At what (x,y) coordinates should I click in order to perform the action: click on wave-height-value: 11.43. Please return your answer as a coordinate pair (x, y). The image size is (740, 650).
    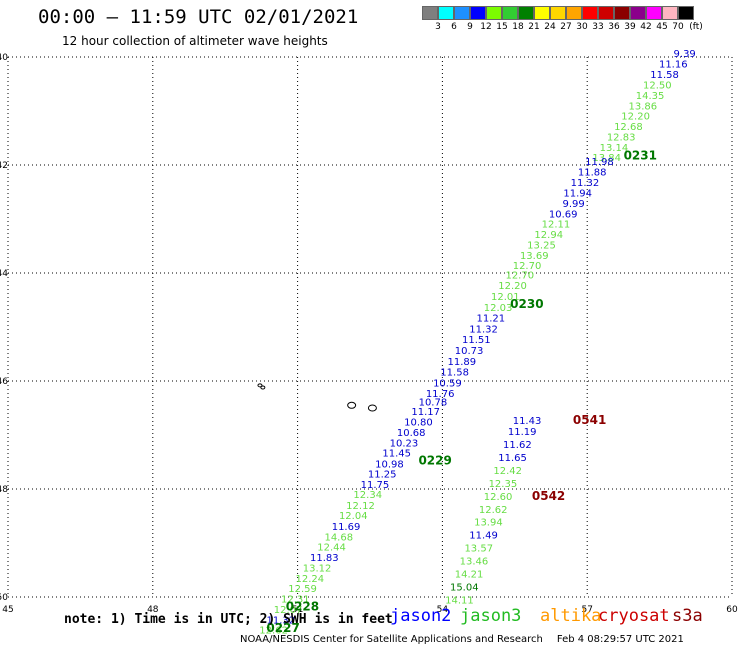
    Looking at the image, I should click on (527, 421).